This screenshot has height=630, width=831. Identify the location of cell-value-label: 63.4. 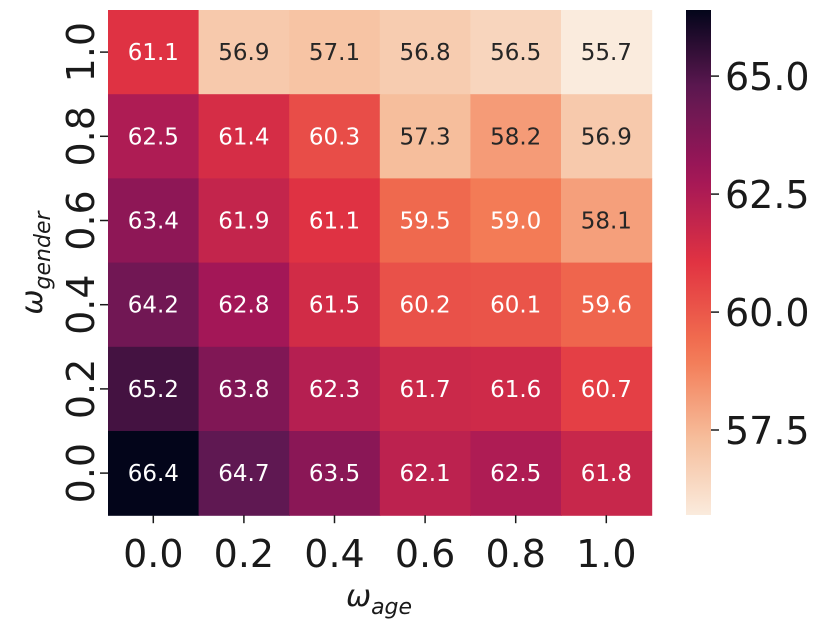
(153, 222).